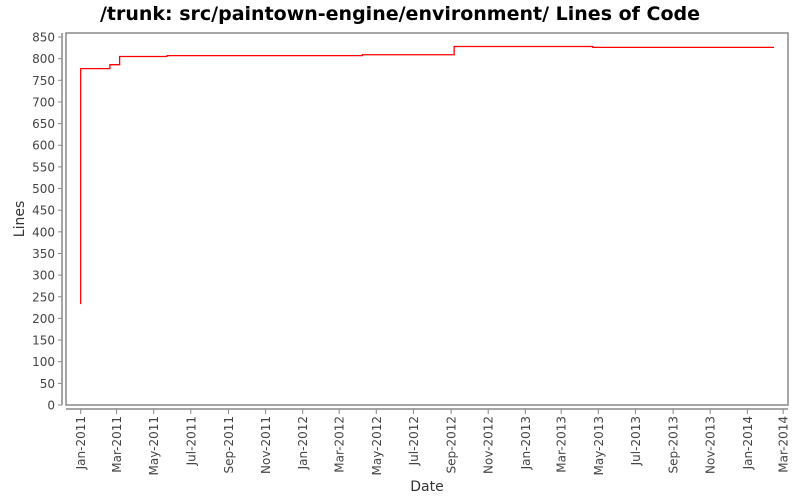 The width and height of the screenshot is (800, 504). What do you see at coordinates (81, 443) in the screenshot?
I see `x-tick-label: Jan-2011` at bounding box center [81, 443].